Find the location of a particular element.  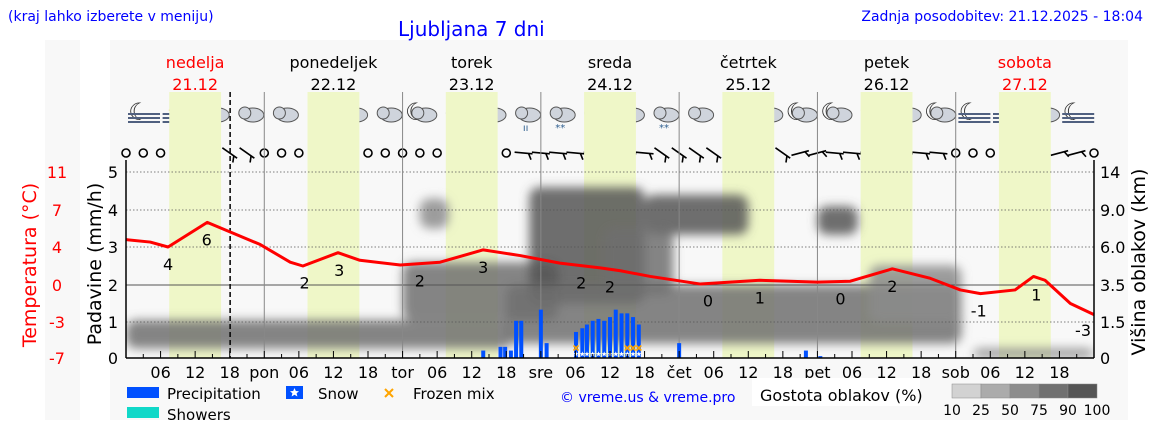

cloud-height-tick-label: 6.0 is located at coordinates (1112, 247).